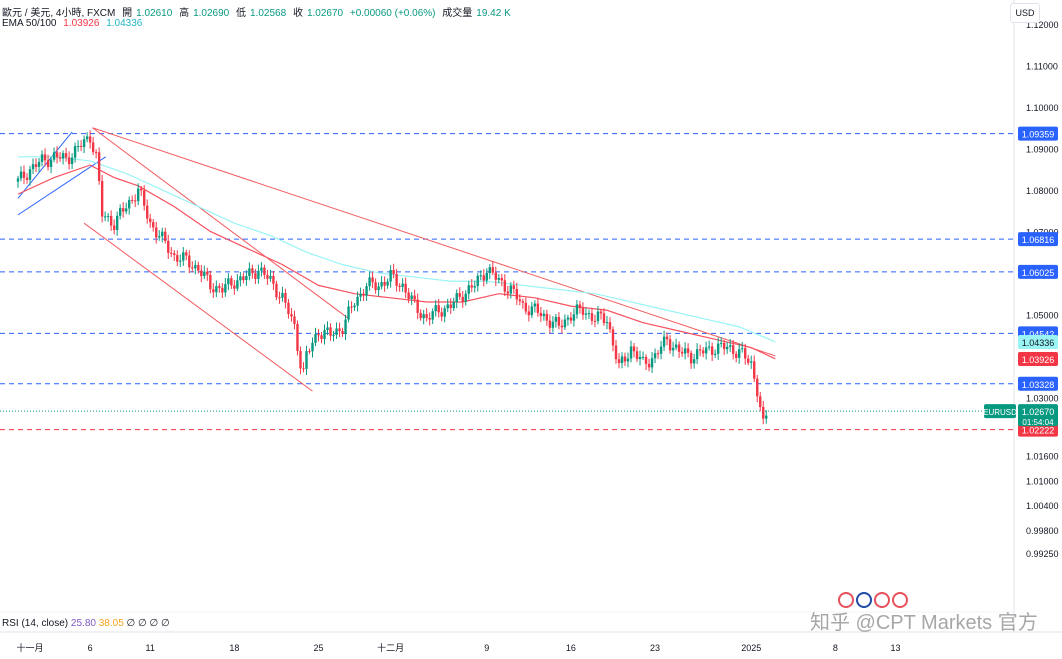  I want to click on rsi-legend: RSI (14, close) 25.80 38.05 ∅ ∅ ∅ ∅, so click(86, 623).